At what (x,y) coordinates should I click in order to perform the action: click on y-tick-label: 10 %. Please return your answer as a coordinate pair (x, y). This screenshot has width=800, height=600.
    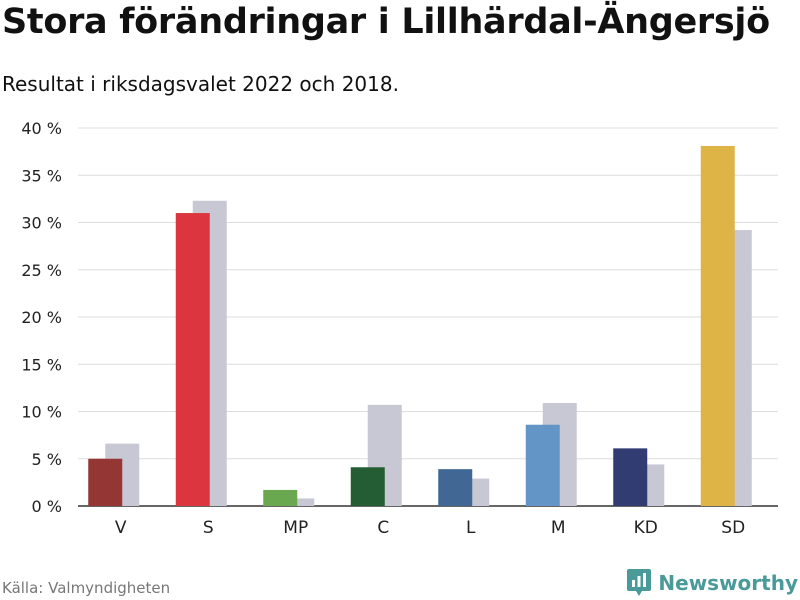
    Looking at the image, I should click on (41, 412).